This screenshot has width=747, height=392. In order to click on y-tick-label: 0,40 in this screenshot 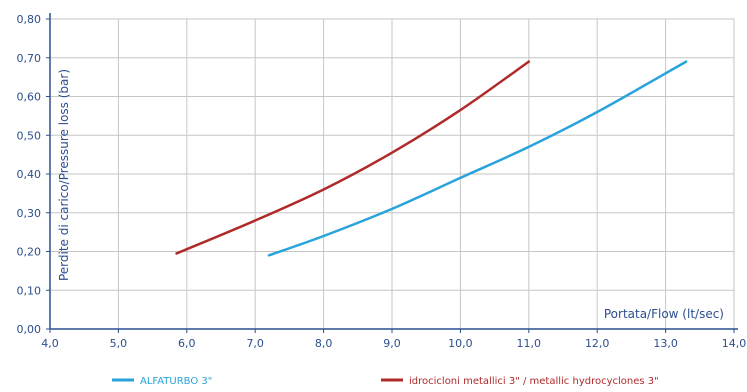, I will do `click(29, 174)`.